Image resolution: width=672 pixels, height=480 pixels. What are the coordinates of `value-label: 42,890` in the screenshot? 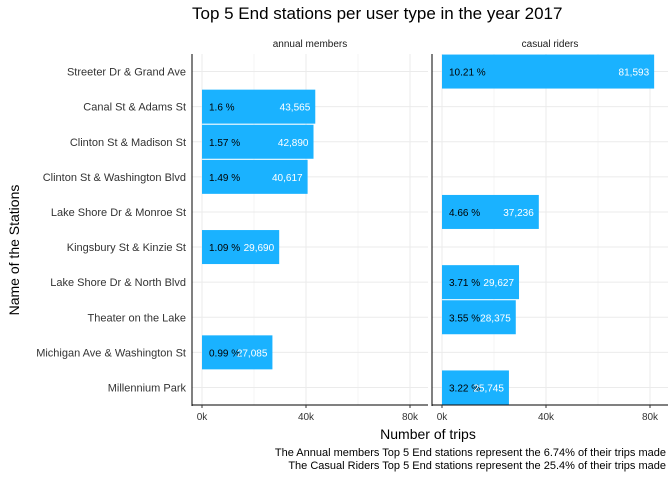 It's located at (293, 143).